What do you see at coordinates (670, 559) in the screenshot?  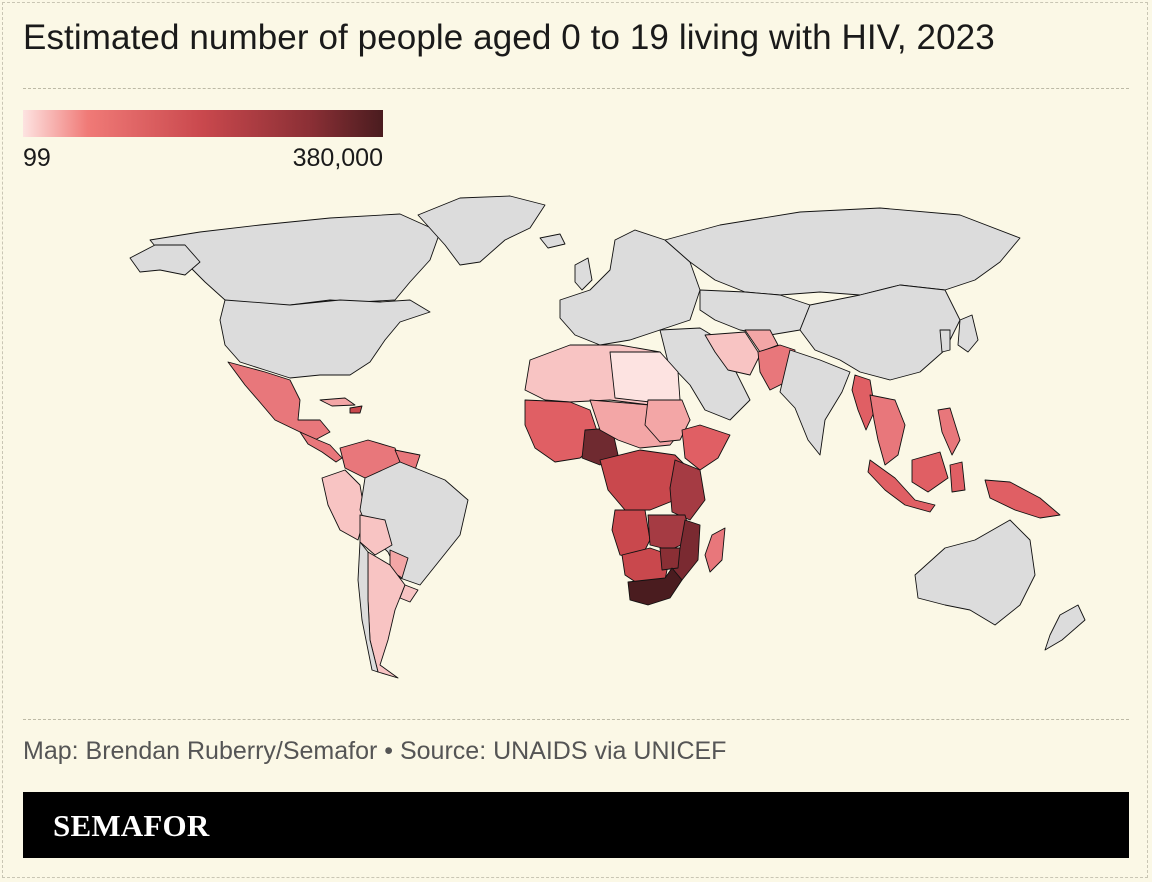 I see `region-zimbabwe` at bounding box center [670, 559].